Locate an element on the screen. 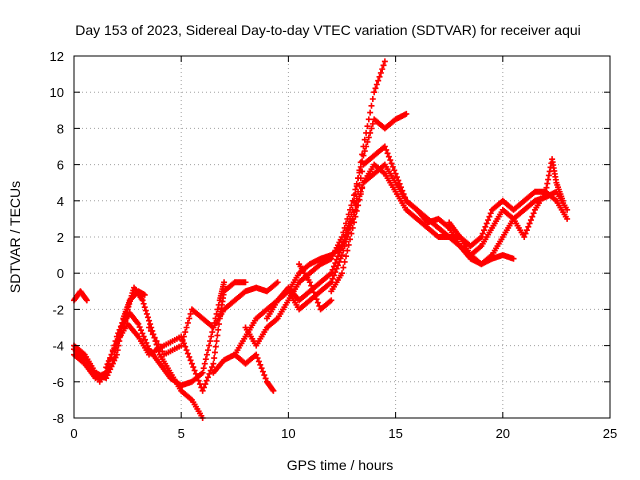 The image size is (640, 480). y-tick-label: -6 is located at coordinates (58, 382).